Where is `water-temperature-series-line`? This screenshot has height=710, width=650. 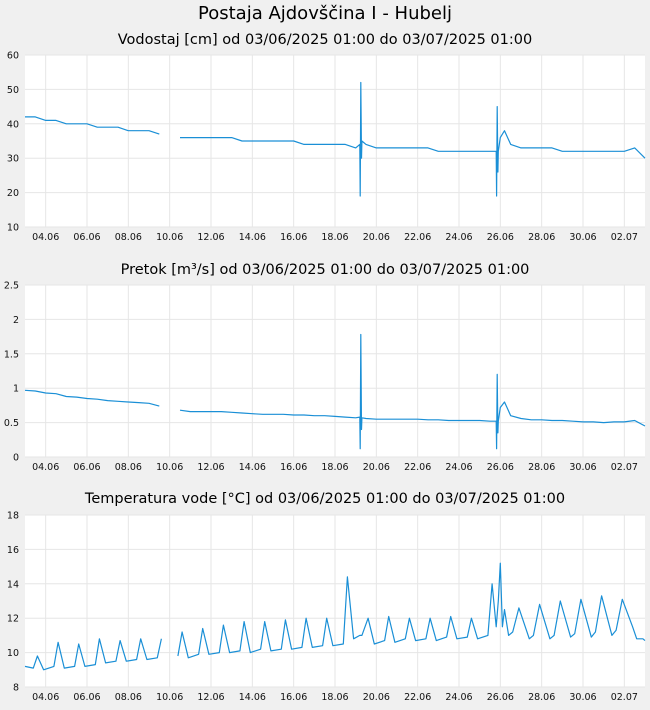 water-temperature-series-line is located at coordinates (335, 616).